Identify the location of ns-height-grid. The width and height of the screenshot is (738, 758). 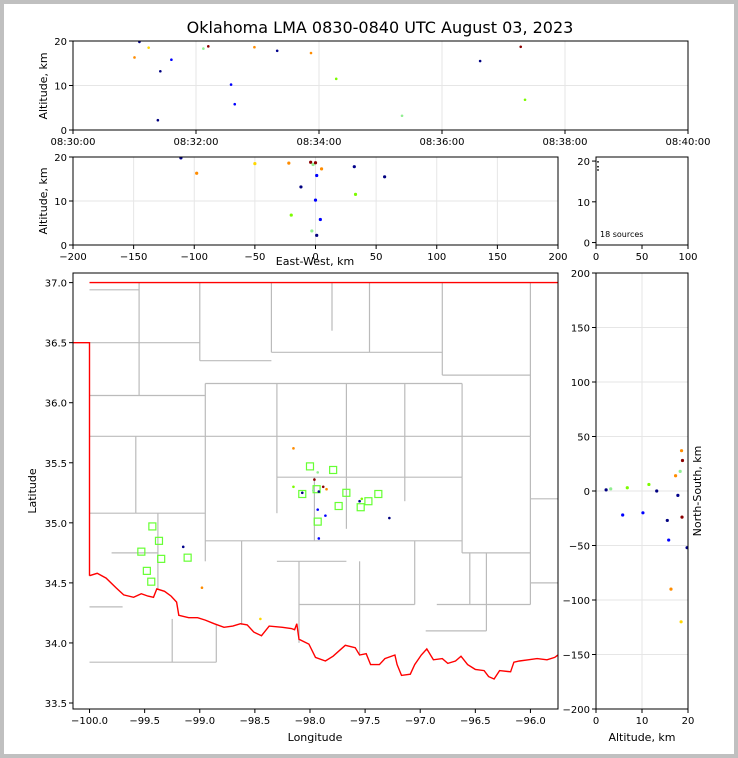
(642, 491).